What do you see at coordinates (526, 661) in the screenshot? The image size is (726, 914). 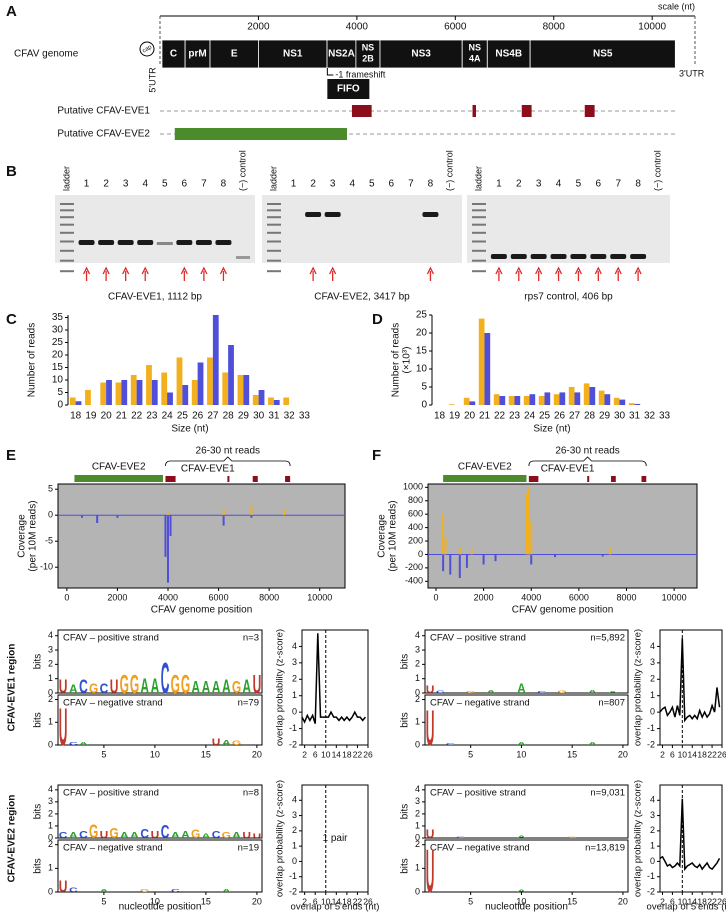 I see `logo-frame` at bounding box center [526, 661].